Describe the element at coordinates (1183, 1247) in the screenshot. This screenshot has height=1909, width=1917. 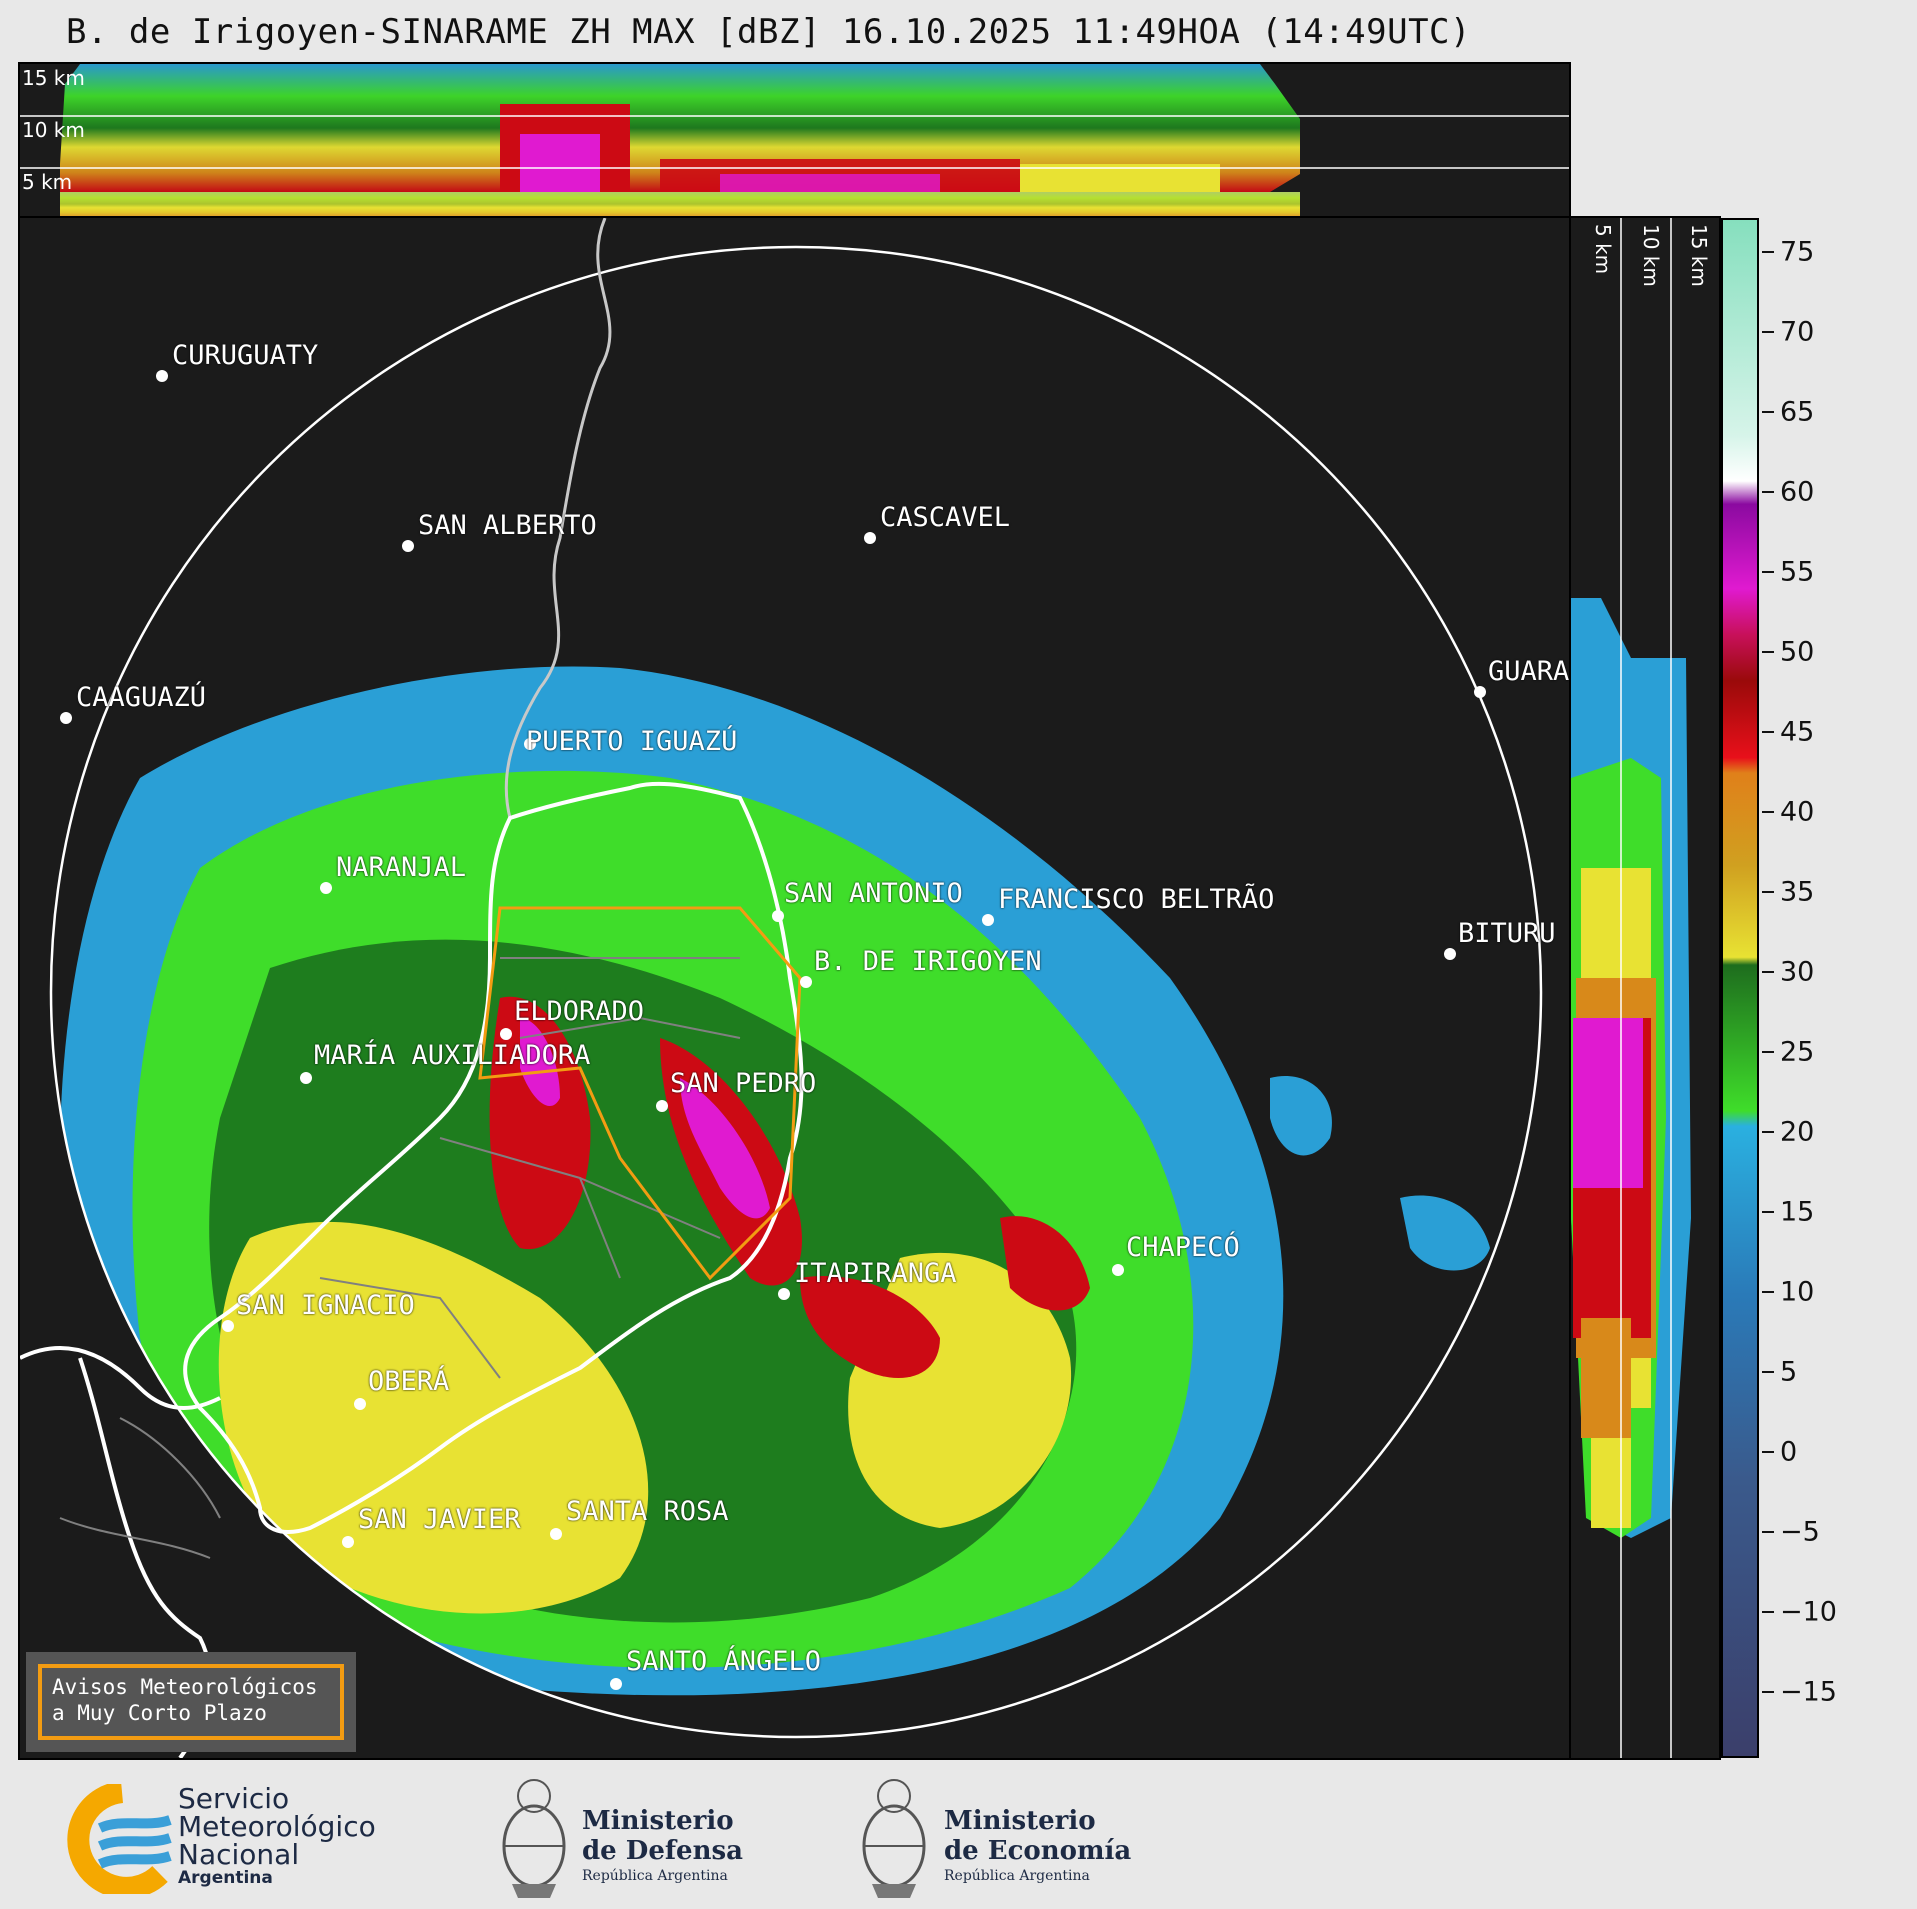
I see `city-label: CHAPECÓ` at that location.